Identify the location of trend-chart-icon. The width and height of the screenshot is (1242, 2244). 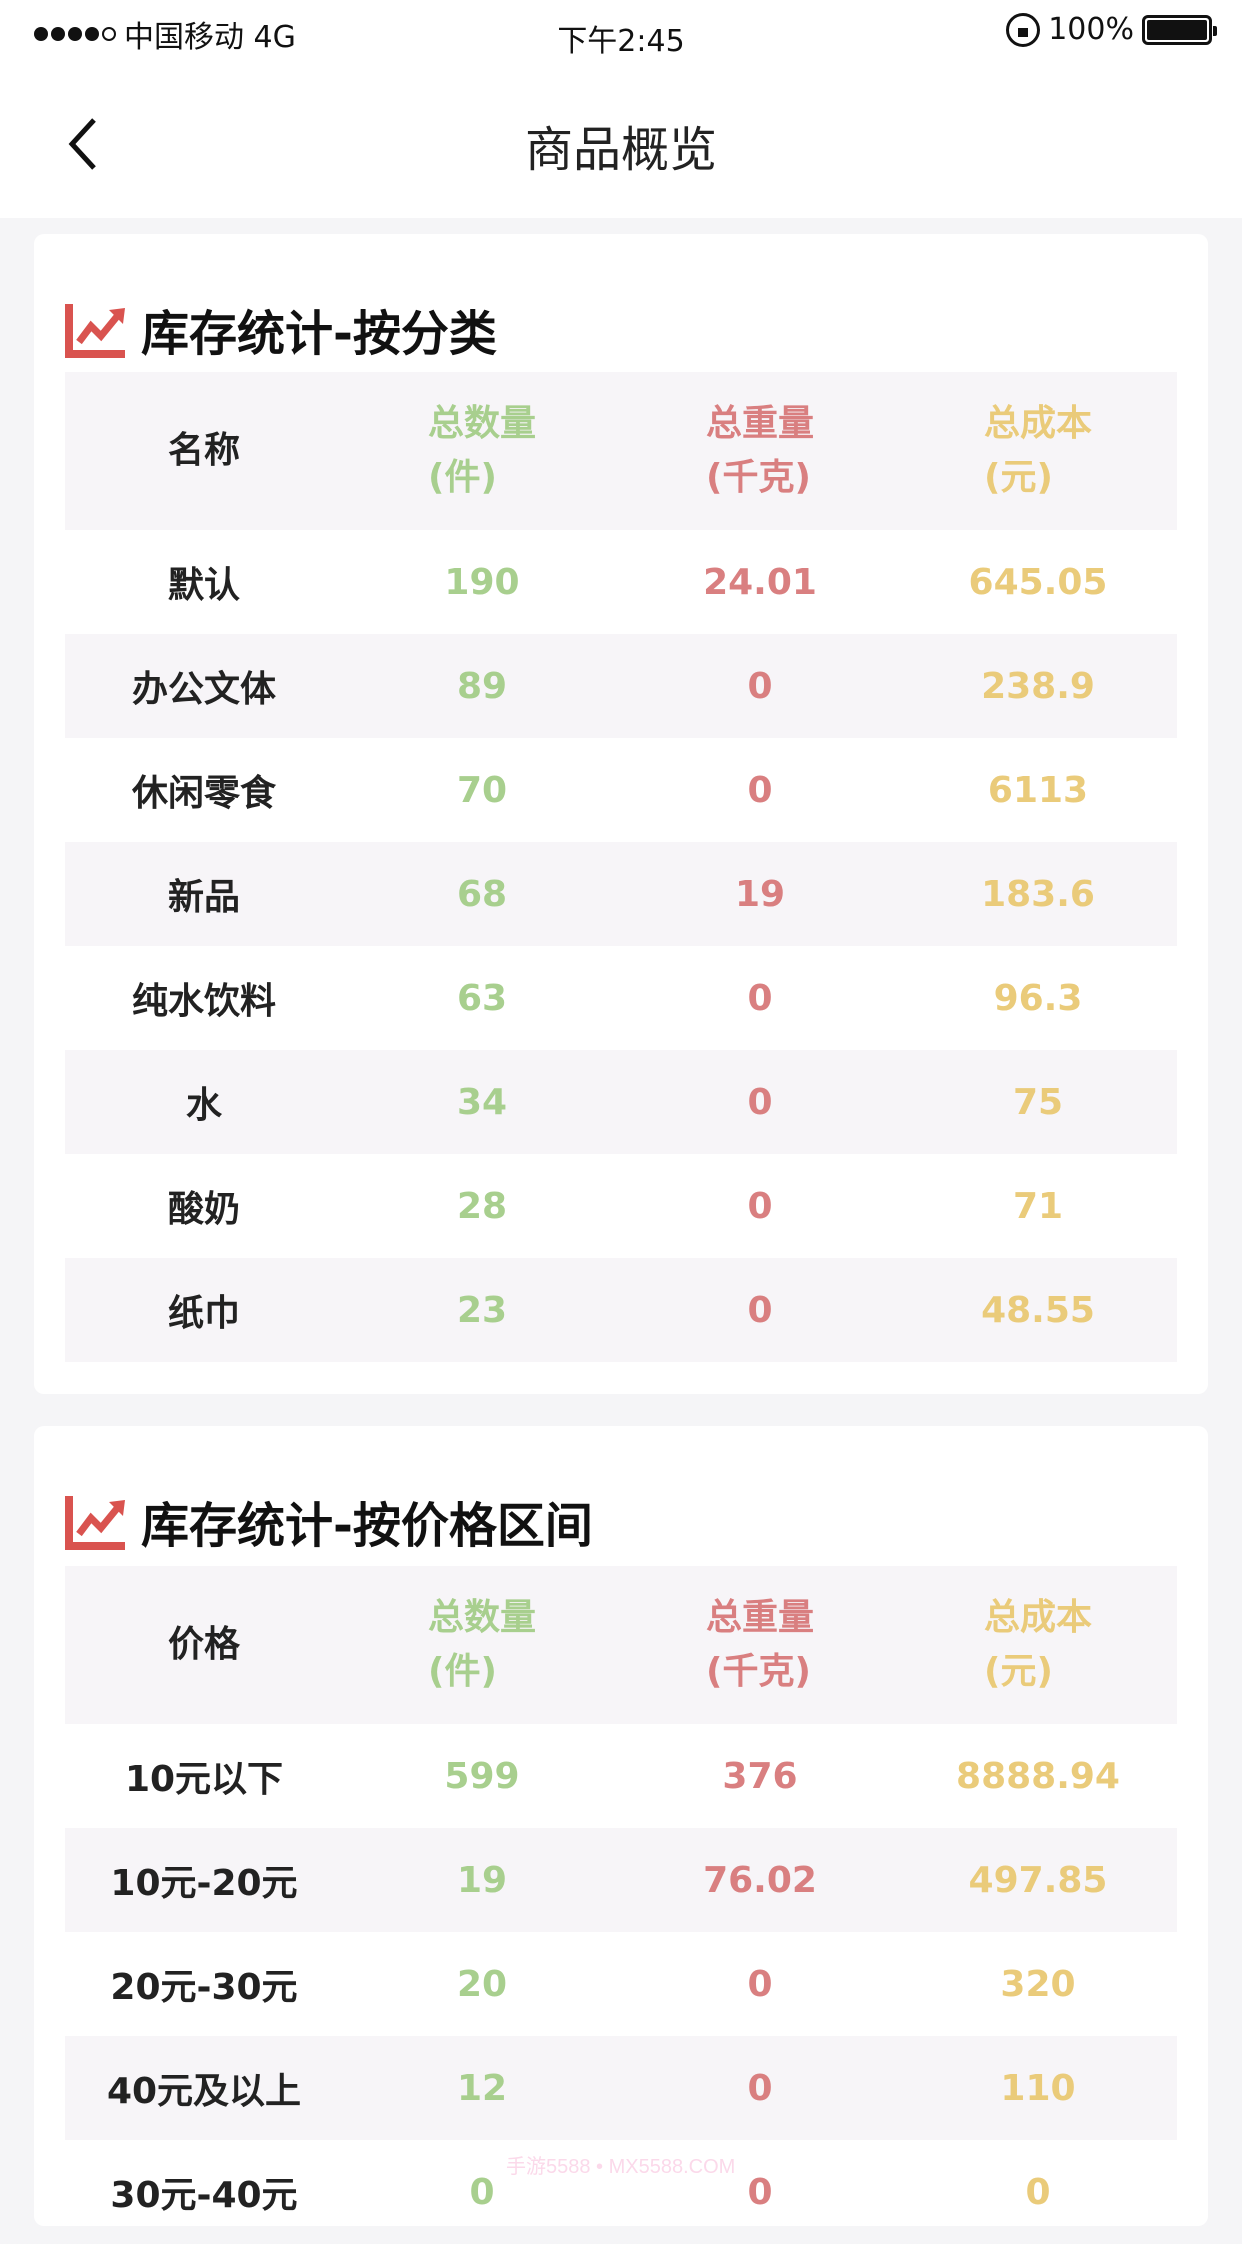
(95, 331).